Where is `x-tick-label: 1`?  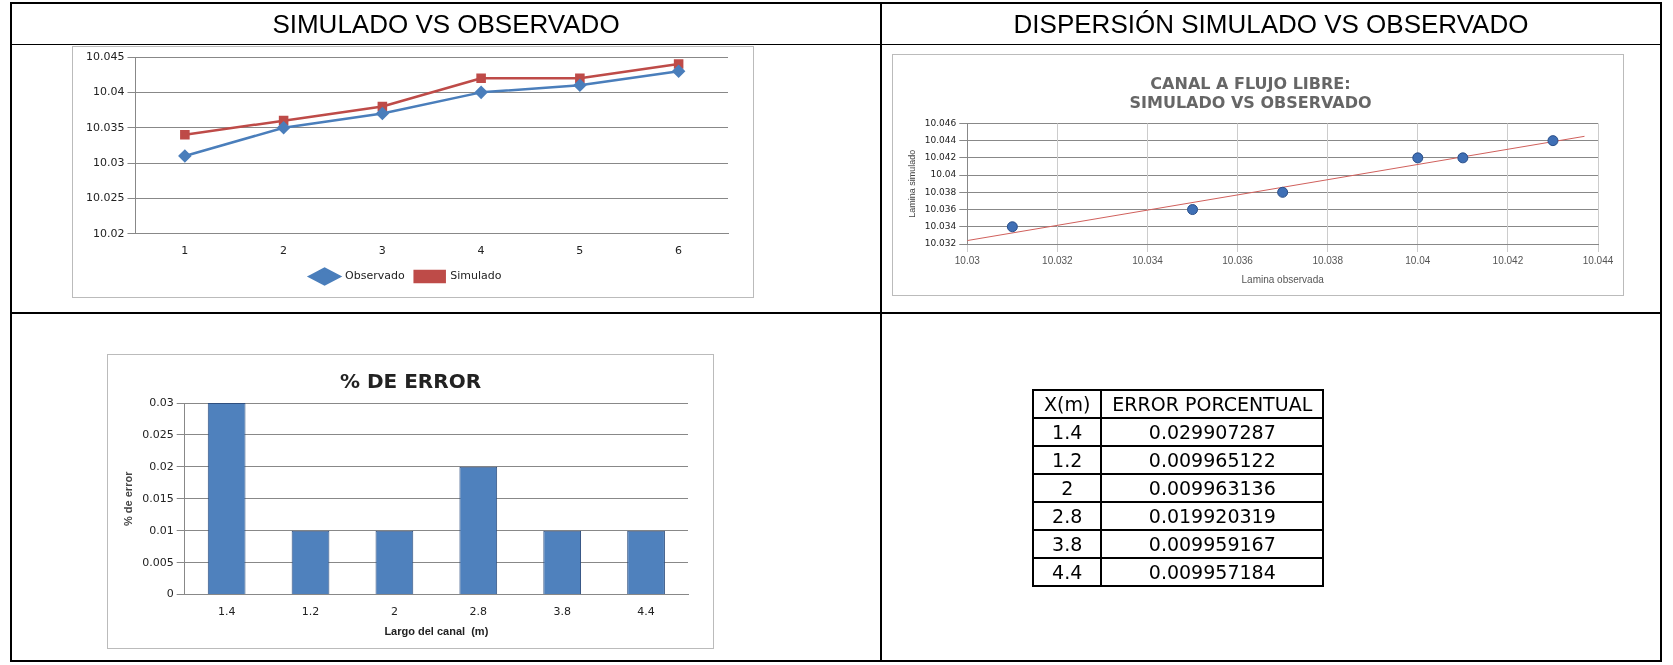
x-tick-label: 1 is located at coordinates (185, 251).